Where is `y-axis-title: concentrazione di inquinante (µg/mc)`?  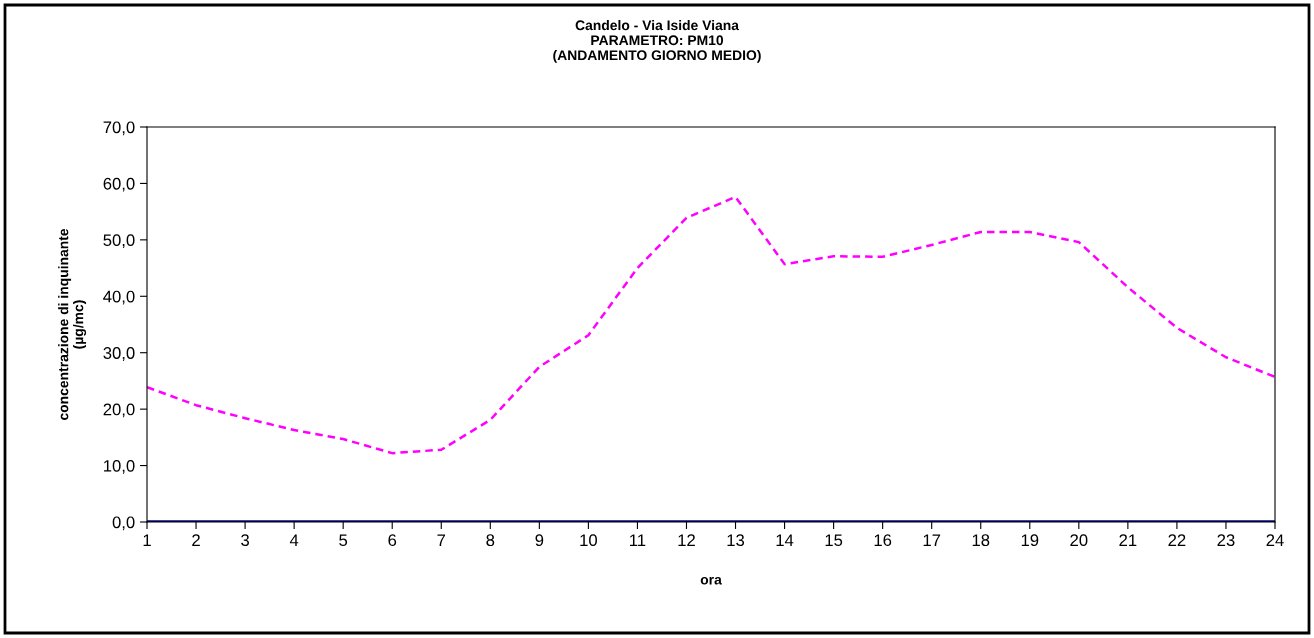 y-axis-title: concentrazione di inquinante (µg/mc) is located at coordinates (72, 324).